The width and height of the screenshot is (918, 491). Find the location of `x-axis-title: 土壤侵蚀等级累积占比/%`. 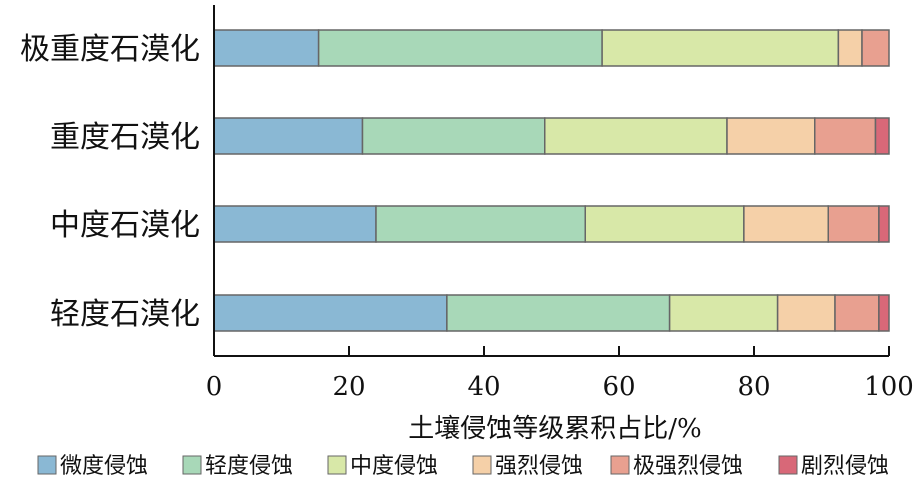

x-axis-title: 土壤侵蚀等级累积占比/% is located at coordinates (554, 429).